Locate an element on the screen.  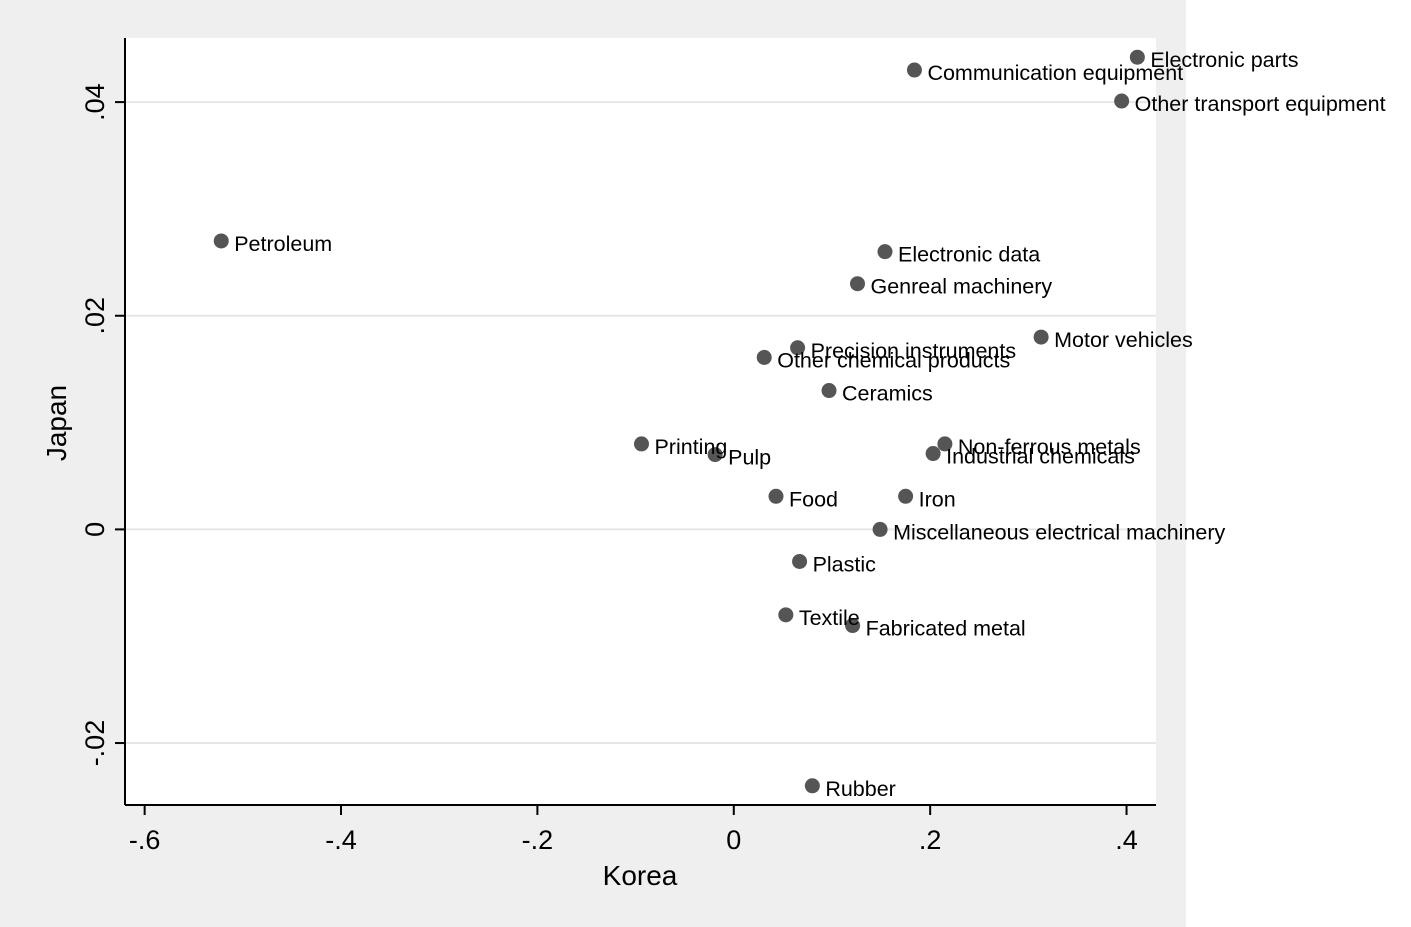
point-label-1: Communication equipment is located at coordinates (1055, 73).